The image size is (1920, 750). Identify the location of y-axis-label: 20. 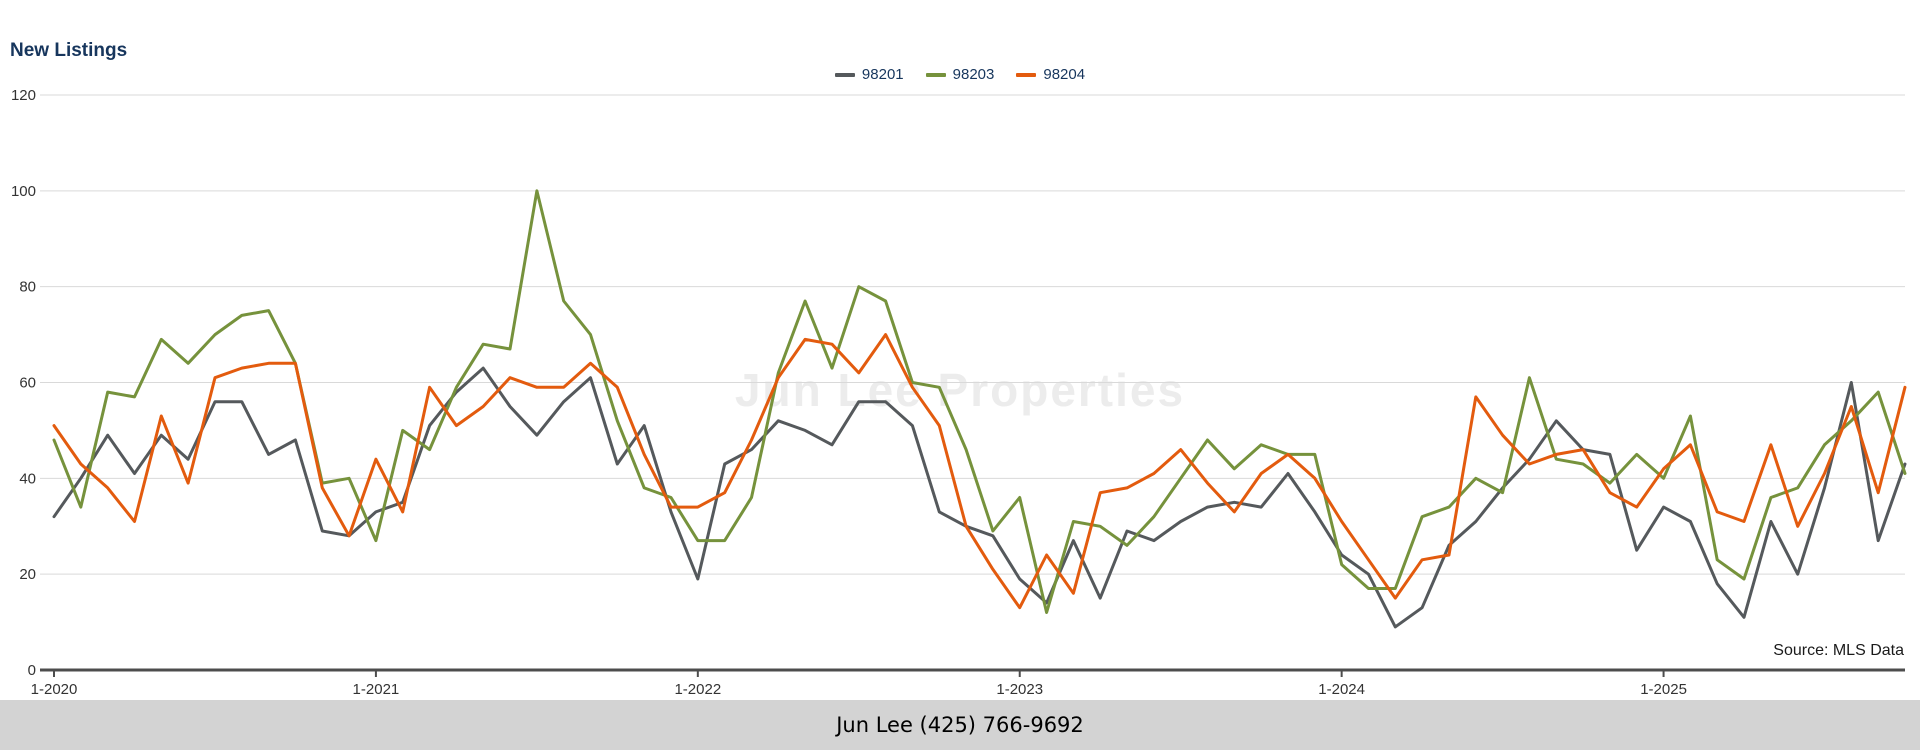
(27, 574).